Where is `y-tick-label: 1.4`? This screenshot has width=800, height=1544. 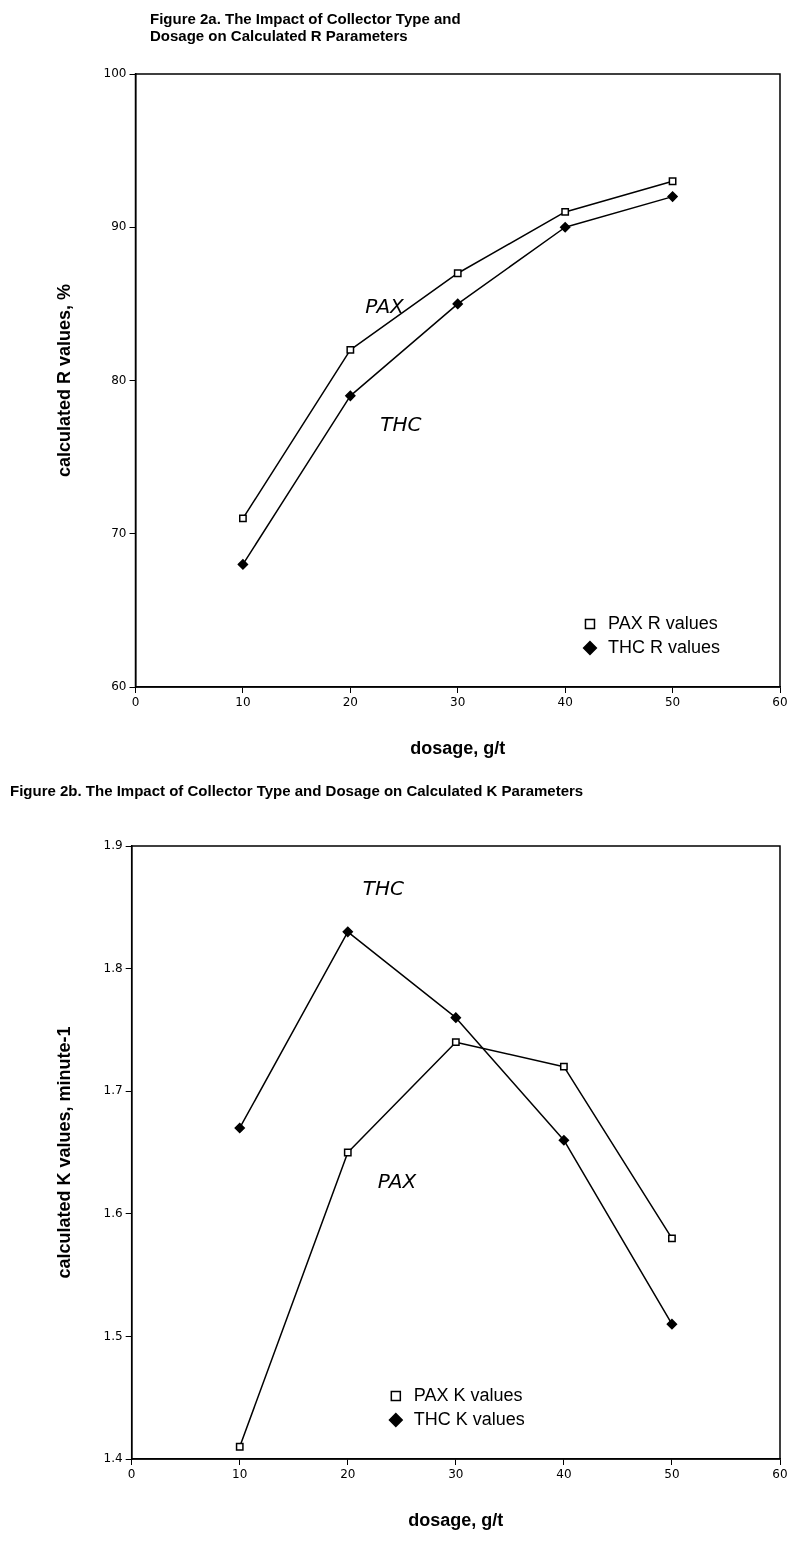
y-tick-label: 1.4 is located at coordinates (113, 1458).